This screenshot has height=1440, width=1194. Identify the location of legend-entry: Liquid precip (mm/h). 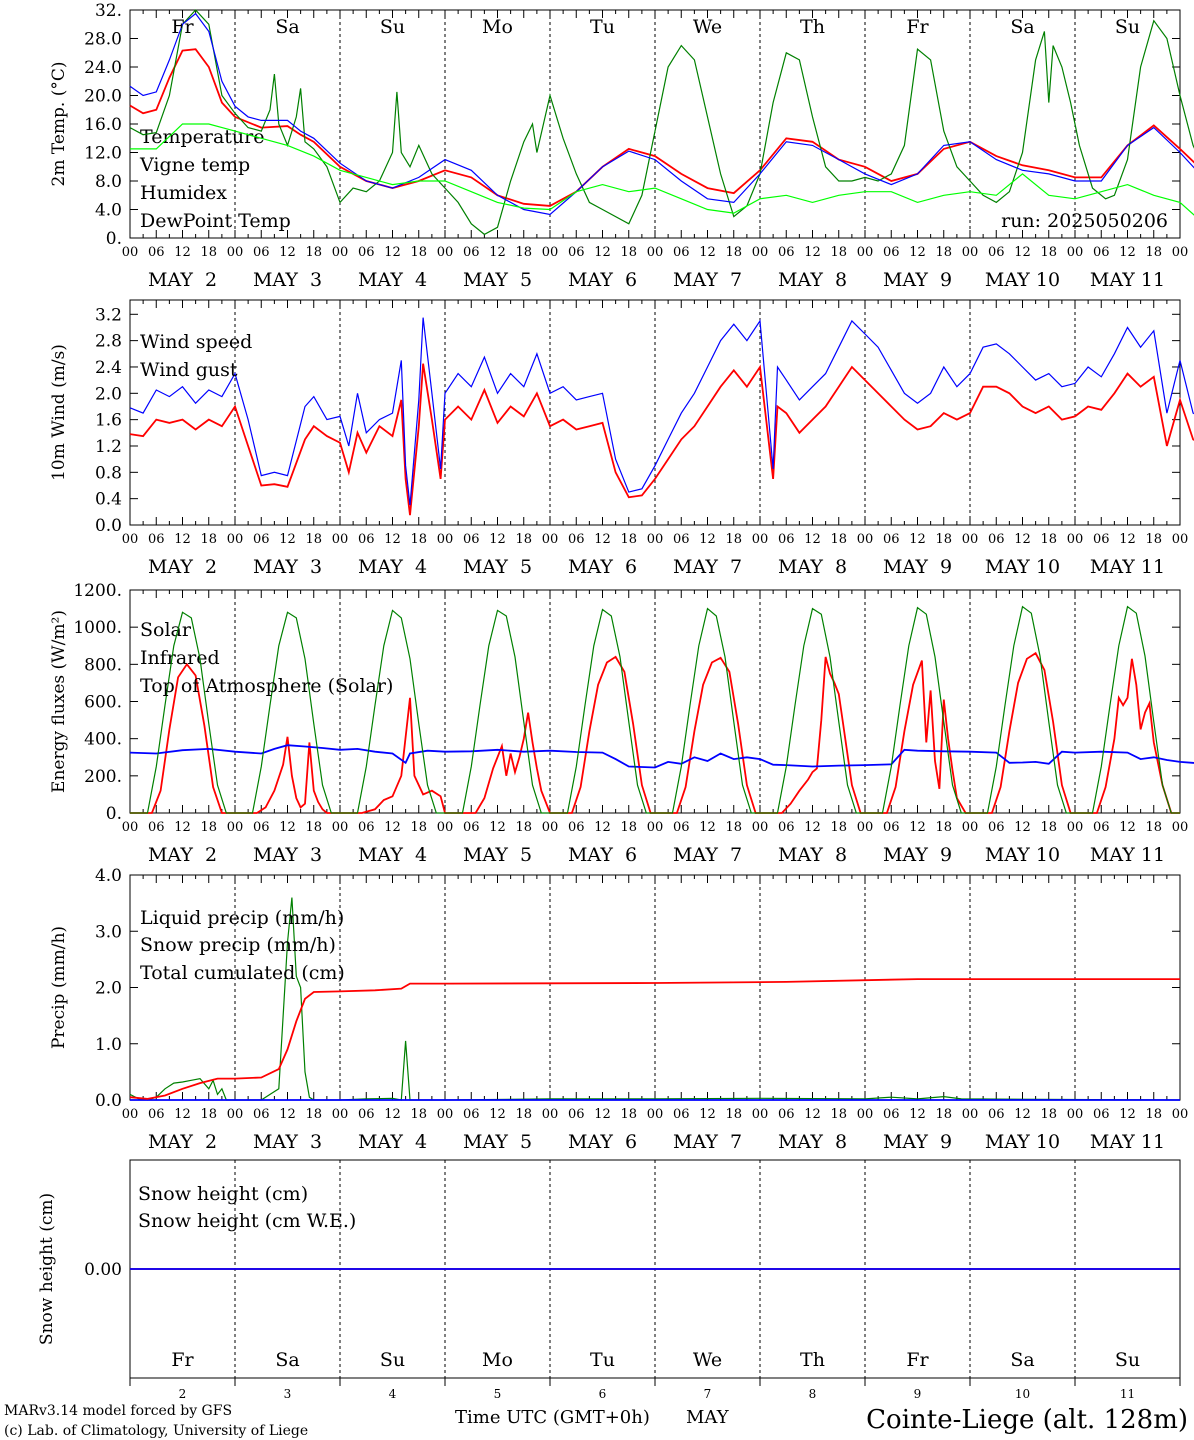
(242, 918).